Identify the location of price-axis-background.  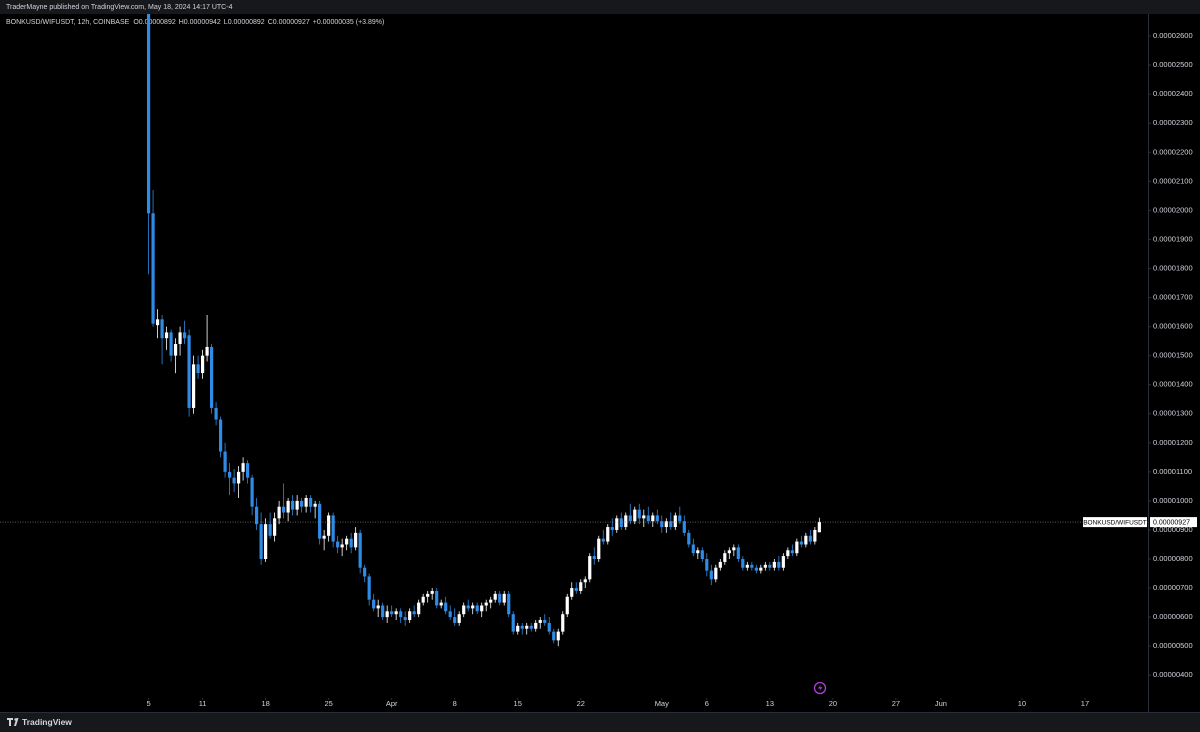
(1174, 363).